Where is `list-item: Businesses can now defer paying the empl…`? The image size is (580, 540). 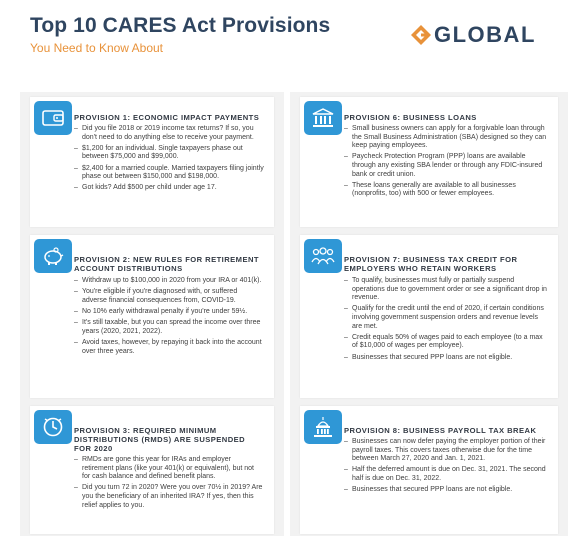 list-item: Businesses can now defer paying the empl… is located at coordinates (446, 451).